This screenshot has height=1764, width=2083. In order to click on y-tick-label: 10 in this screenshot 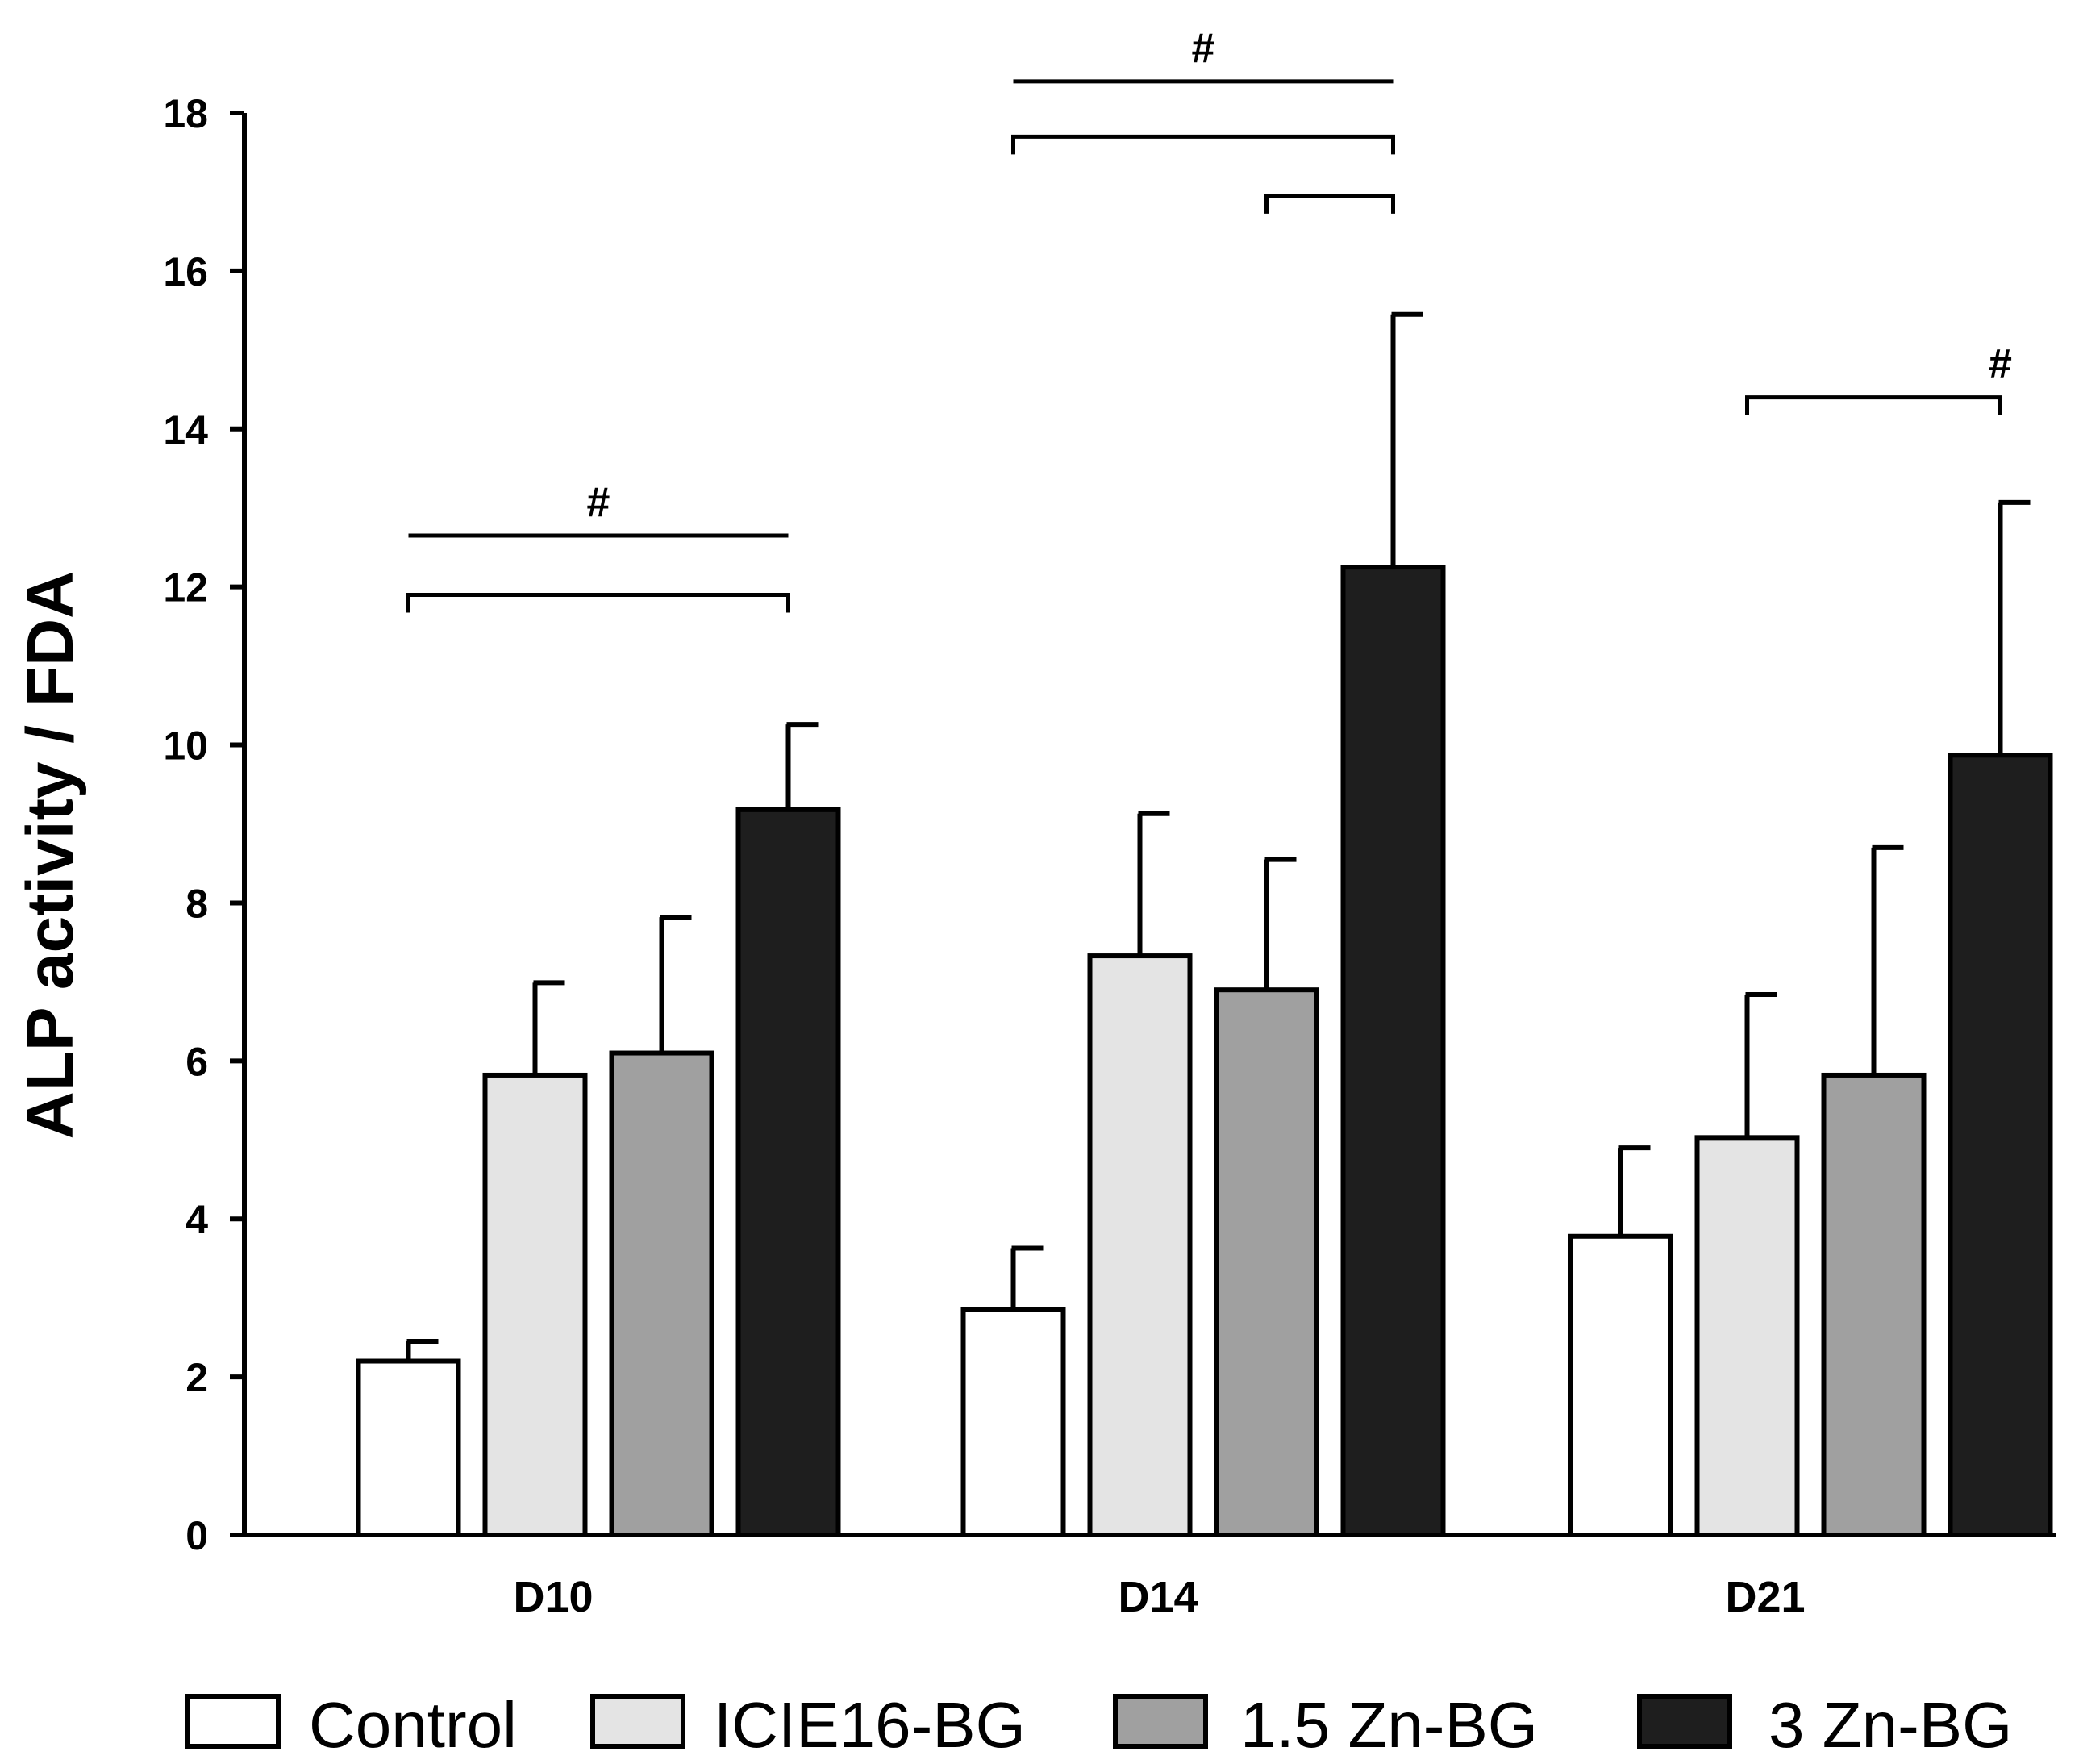, I will do `click(185, 747)`.